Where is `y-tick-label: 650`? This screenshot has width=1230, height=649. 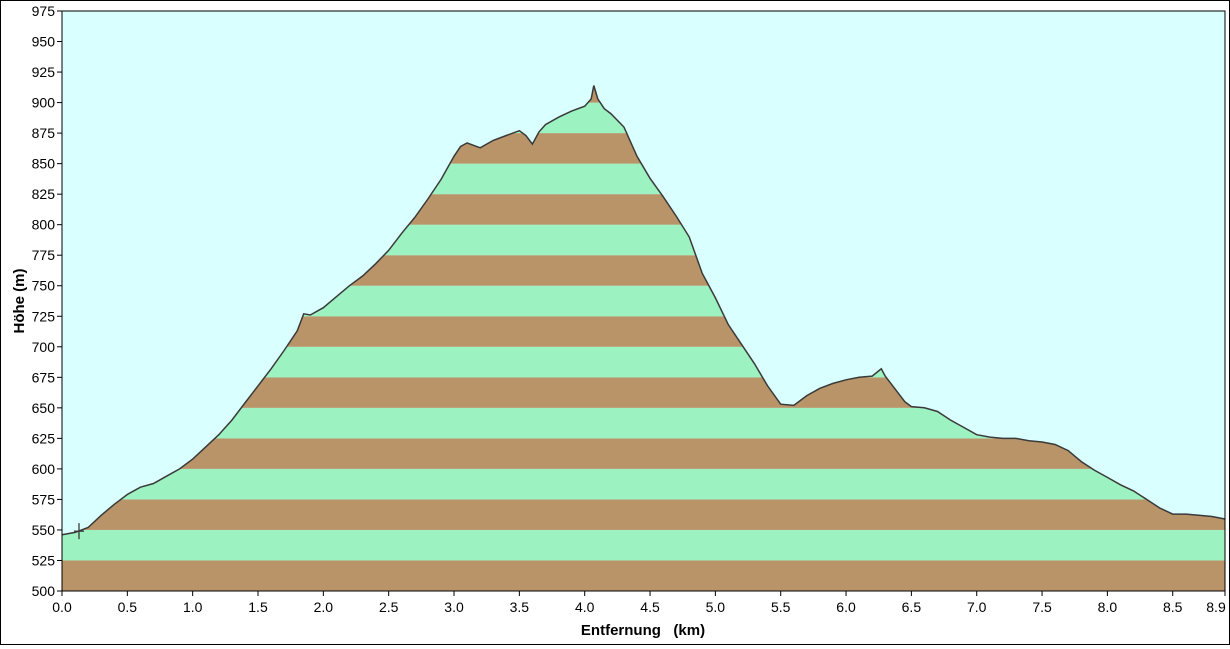 y-tick-label: 650 is located at coordinates (44, 408).